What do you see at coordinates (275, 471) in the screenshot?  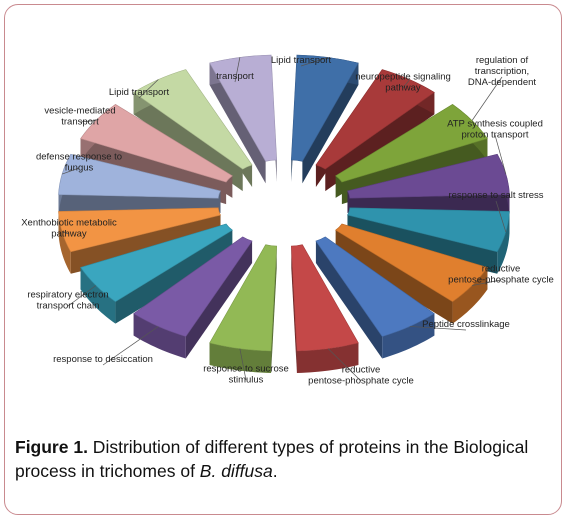 I see `caption-end: .` at bounding box center [275, 471].